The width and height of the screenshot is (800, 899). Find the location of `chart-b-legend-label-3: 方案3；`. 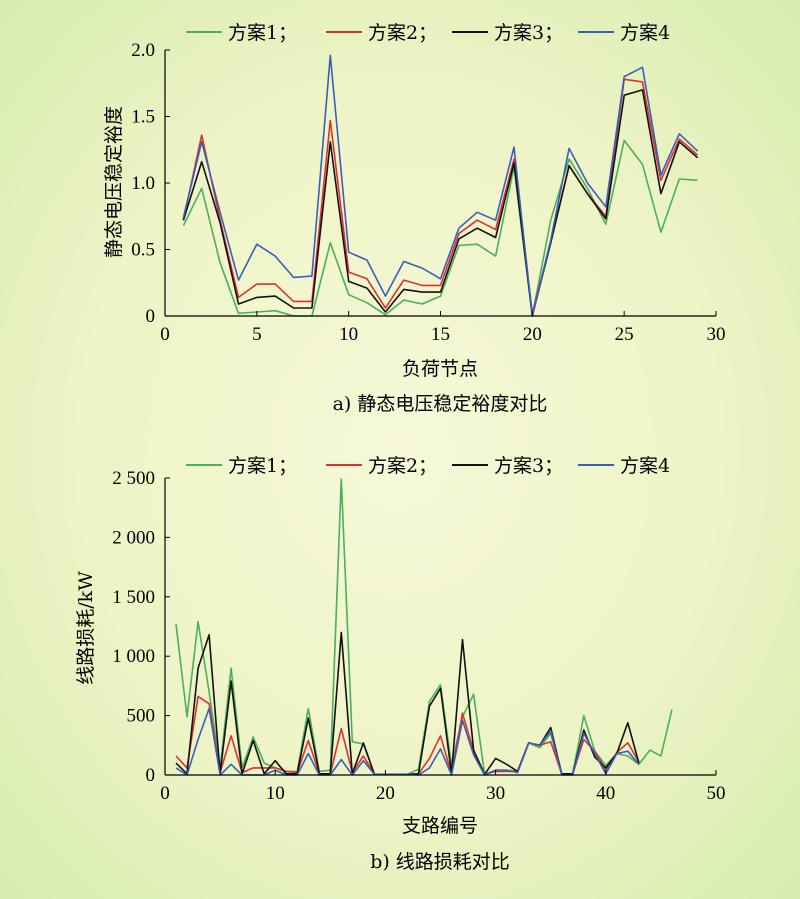

chart-b-legend-label-3: 方案3； is located at coordinates (528, 466).